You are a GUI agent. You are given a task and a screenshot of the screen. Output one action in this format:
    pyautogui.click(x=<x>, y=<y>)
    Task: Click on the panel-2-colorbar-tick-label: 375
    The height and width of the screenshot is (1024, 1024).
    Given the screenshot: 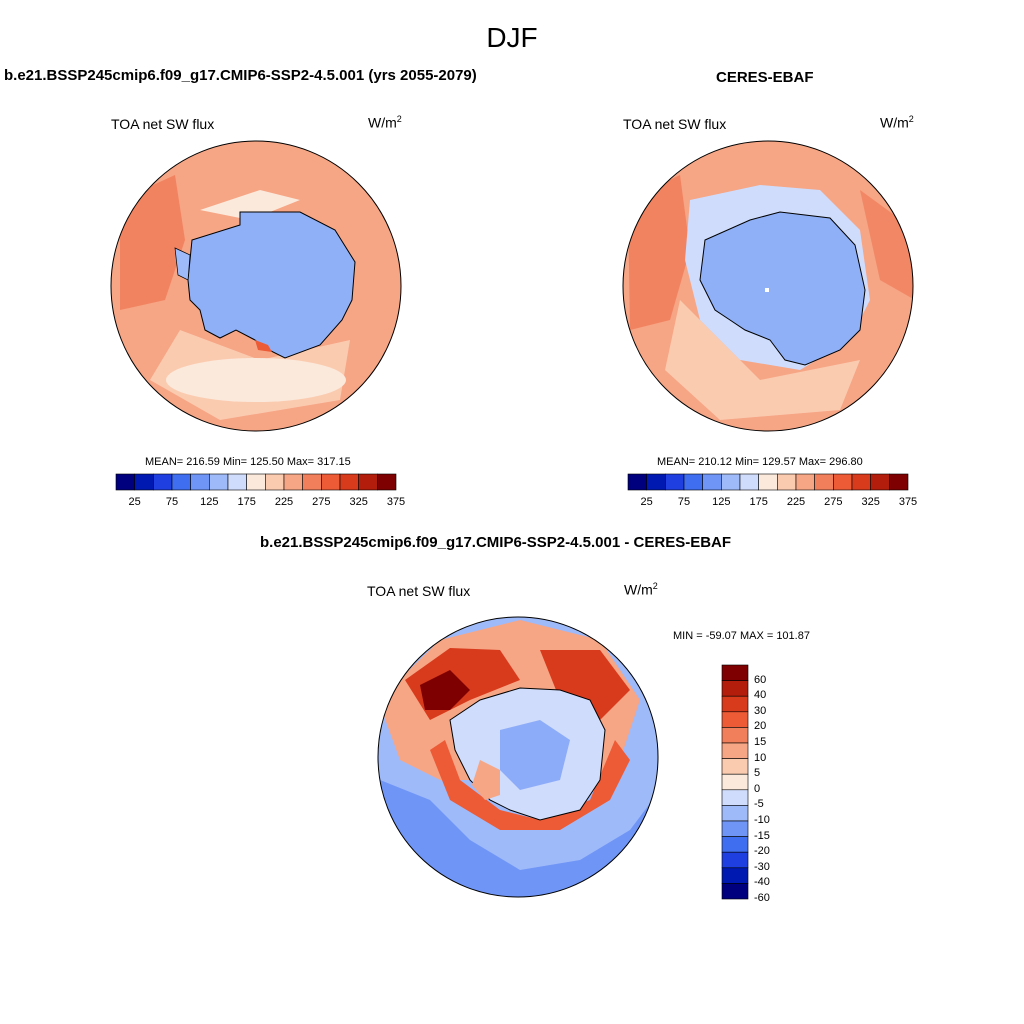 What is the action you would take?
    pyautogui.click(x=908, y=502)
    